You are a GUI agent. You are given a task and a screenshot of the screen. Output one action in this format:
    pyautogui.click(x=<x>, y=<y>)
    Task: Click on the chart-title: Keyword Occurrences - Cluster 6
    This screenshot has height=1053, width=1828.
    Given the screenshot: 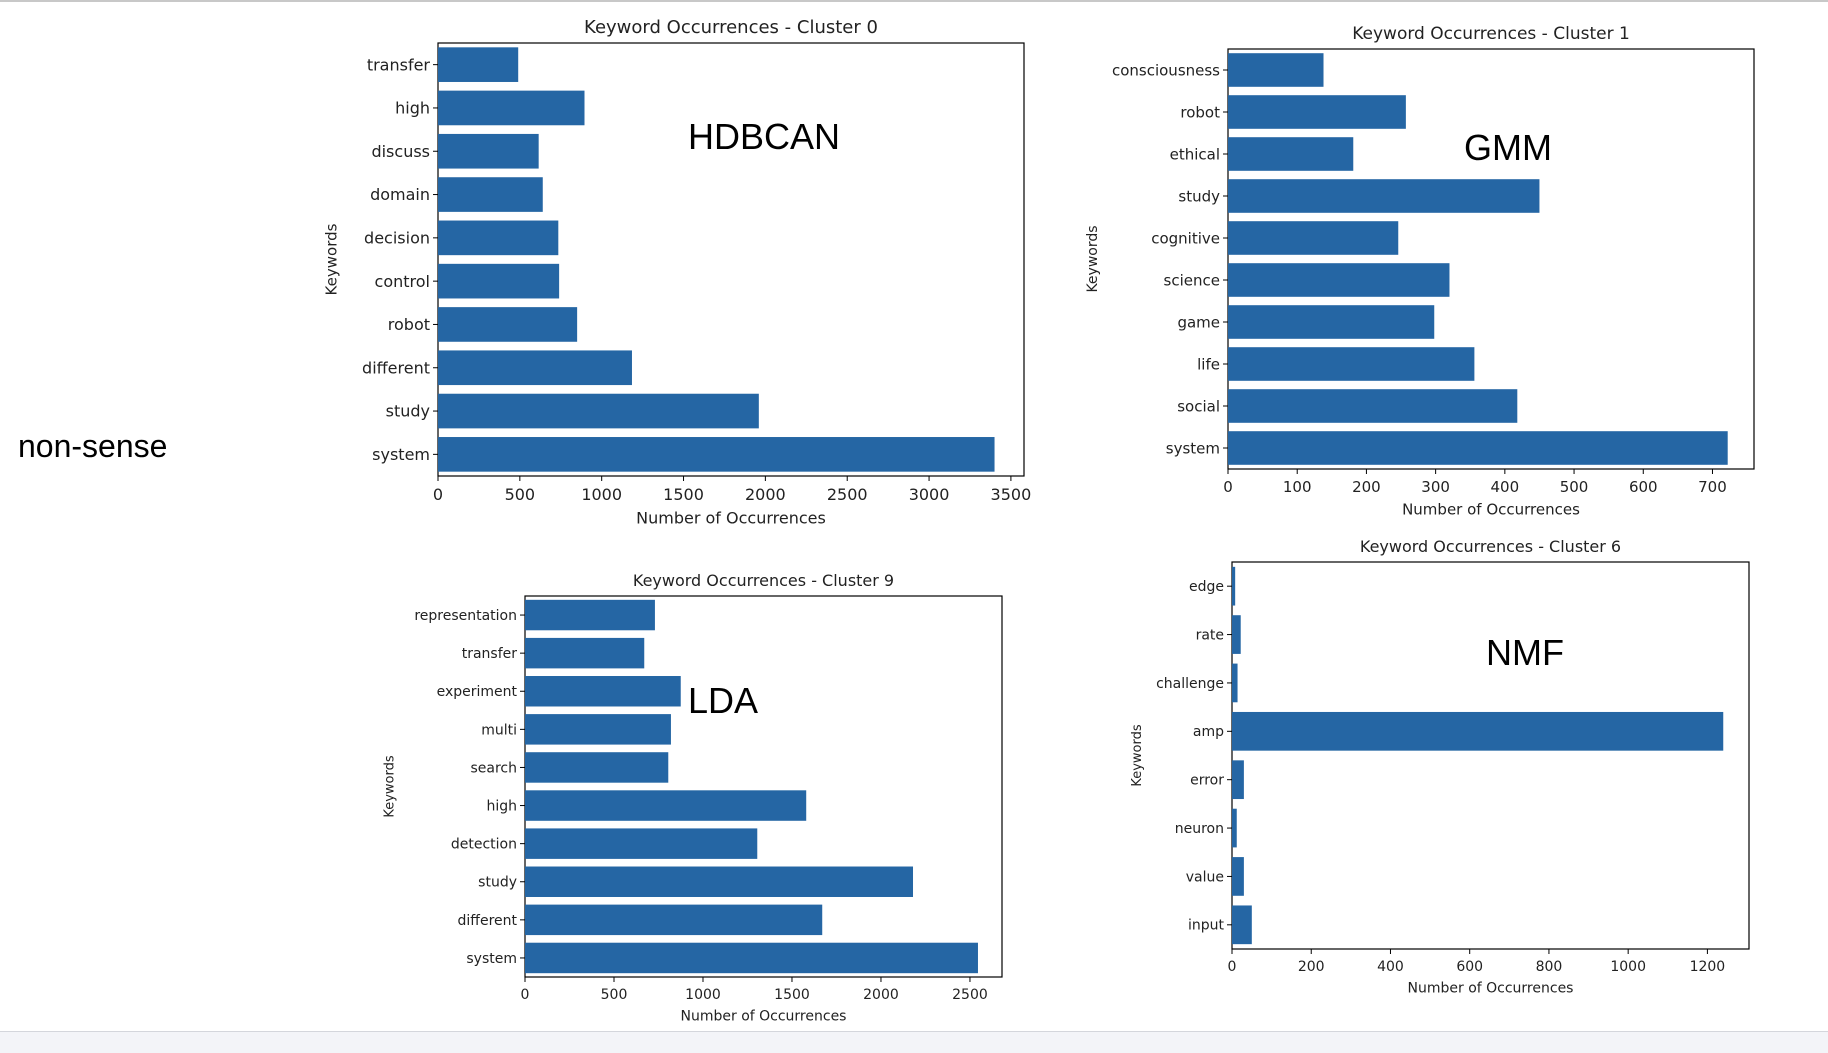 What is the action you would take?
    pyautogui.click(x=1490, y=546)
    